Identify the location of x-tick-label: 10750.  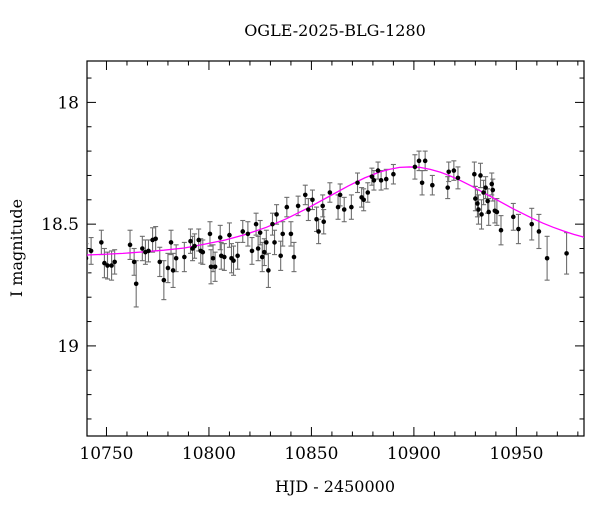
(106, 454).